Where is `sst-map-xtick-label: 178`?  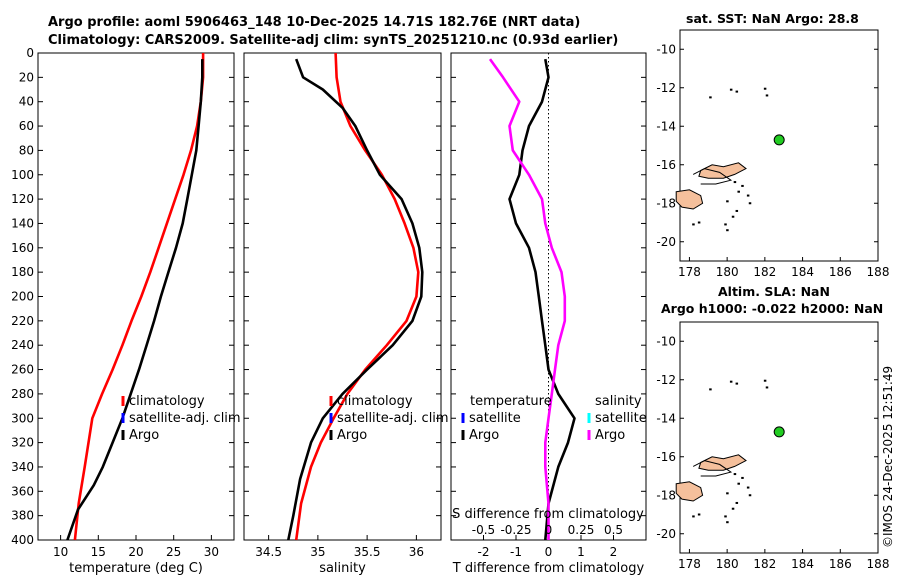
sst-map-xtick-label: 178 is located at coordinates (689, 272).